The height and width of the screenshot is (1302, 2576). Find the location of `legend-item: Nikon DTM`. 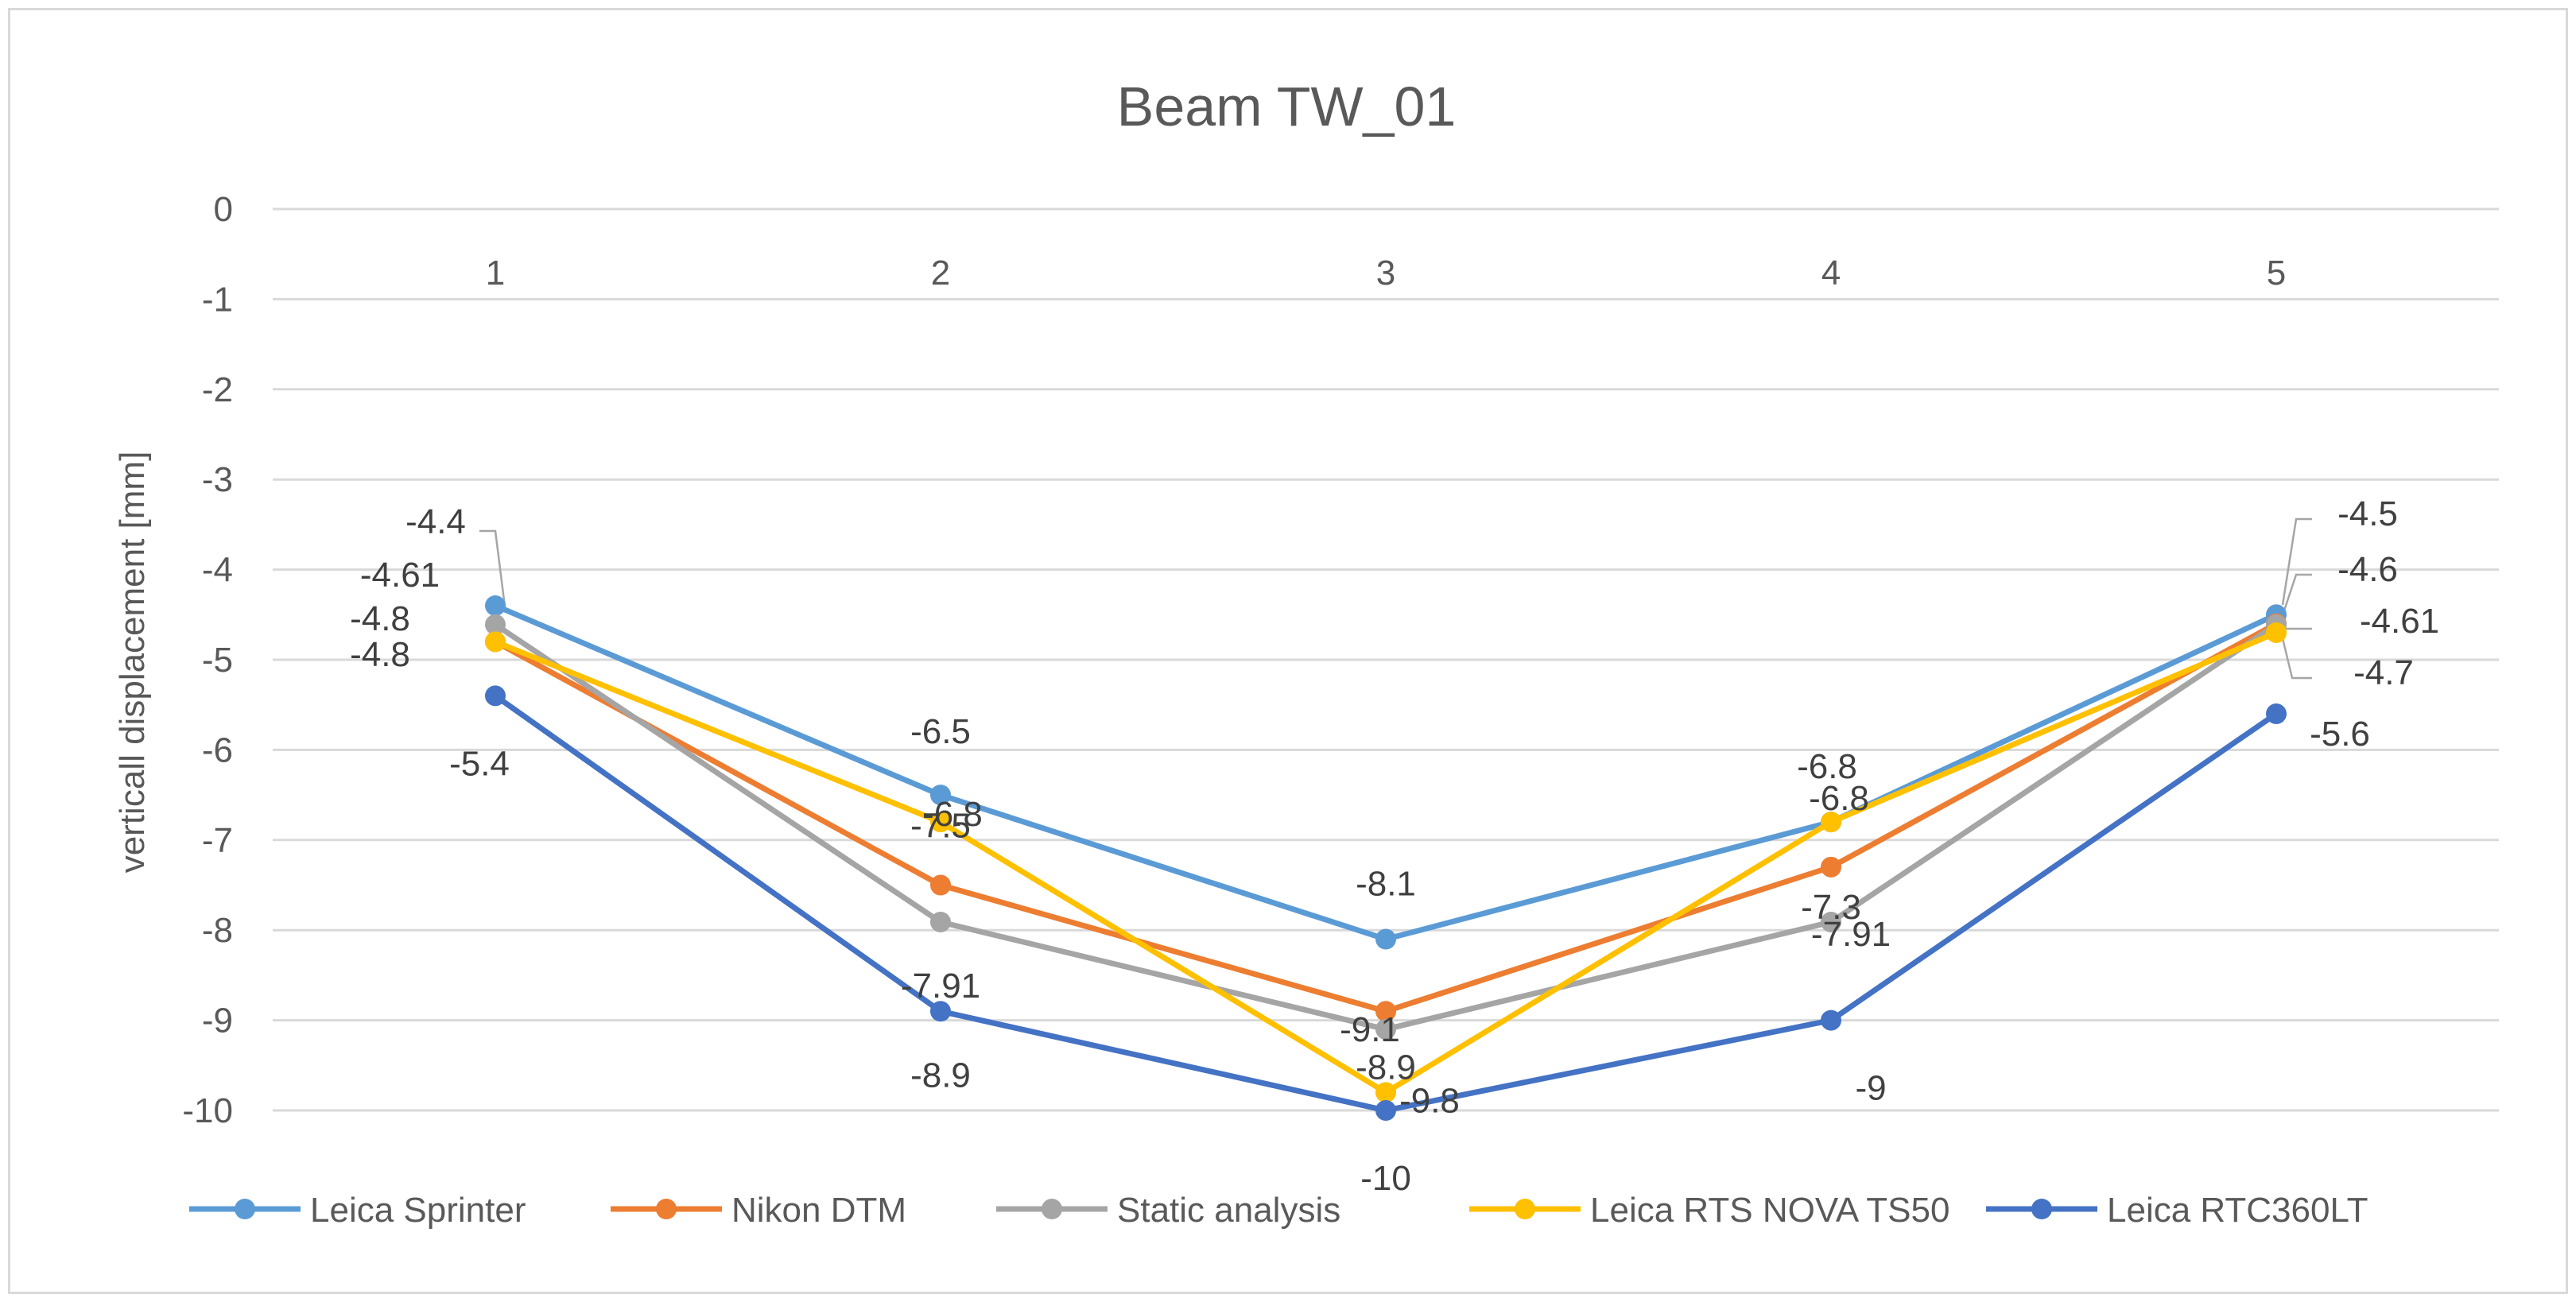

legend-item: Nikon DTM is located at coordinates (759, 1210).